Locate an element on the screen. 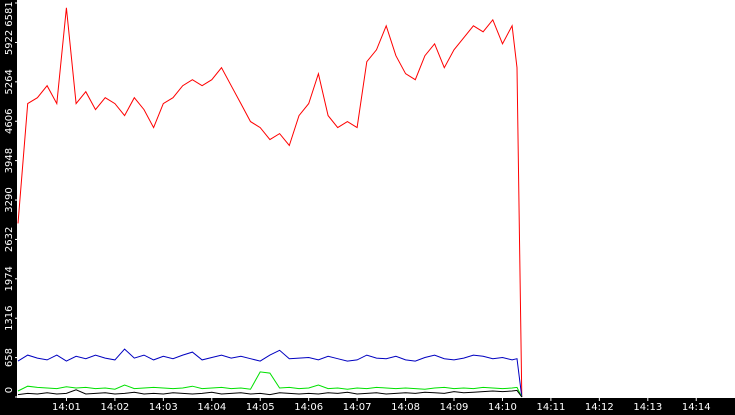  x-tick-label: 14:08 is located at coordinates (405, 407).